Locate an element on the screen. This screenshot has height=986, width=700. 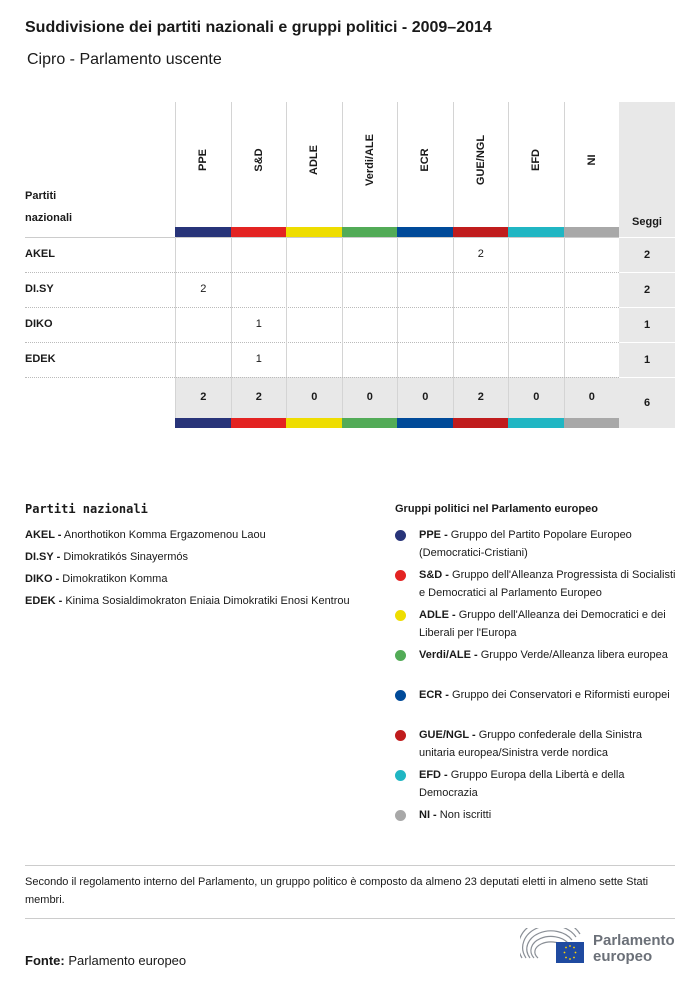
party-fullname: Anorthotikon Komma Ergazomenou Laou is located at coordinates (164, 535).